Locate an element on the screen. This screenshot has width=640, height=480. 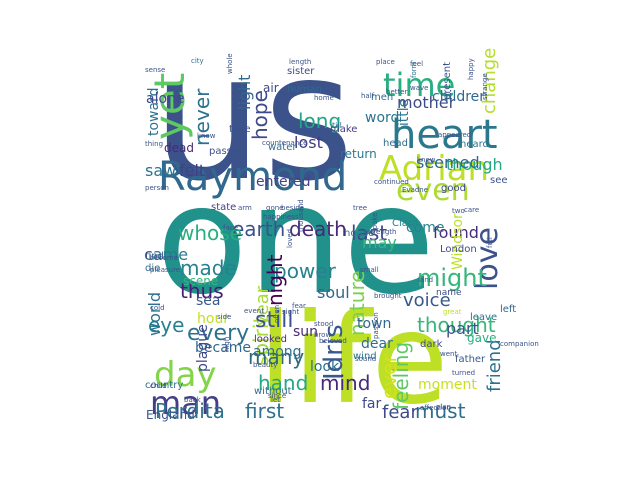
cloud-word: human is located at coordinates (304, 89).